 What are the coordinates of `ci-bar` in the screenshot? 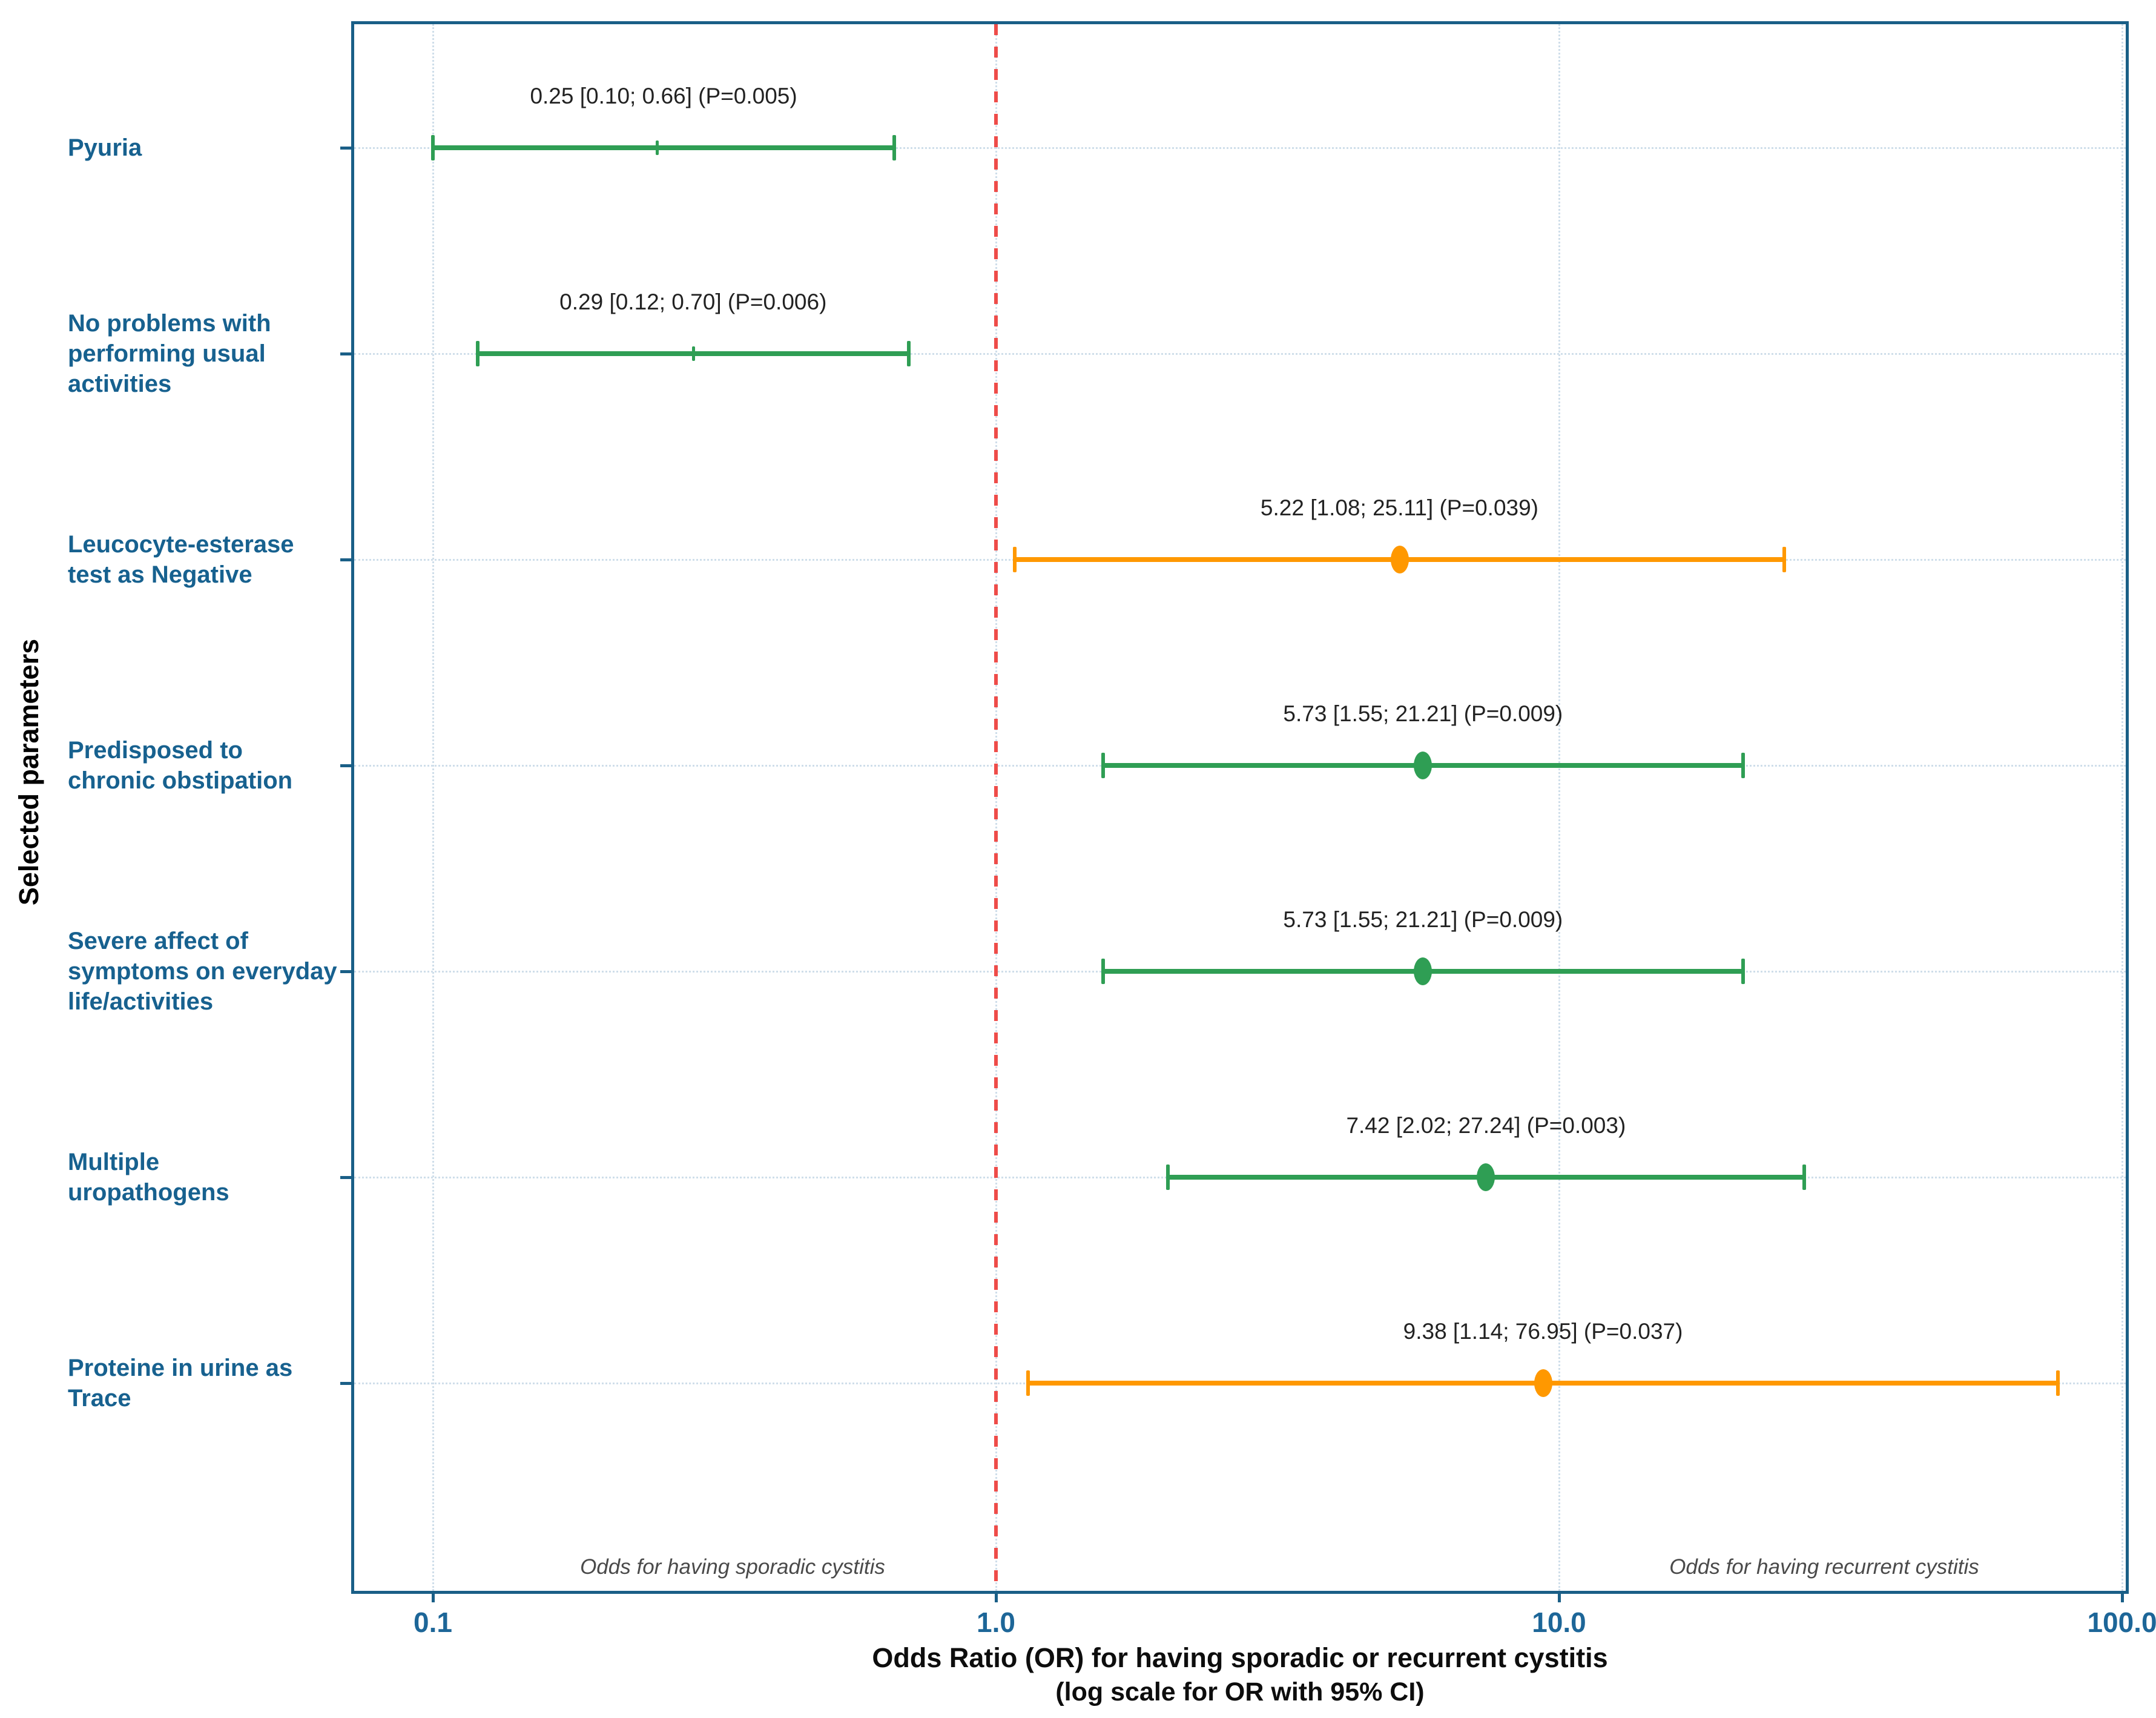 It's located at (664, 147).